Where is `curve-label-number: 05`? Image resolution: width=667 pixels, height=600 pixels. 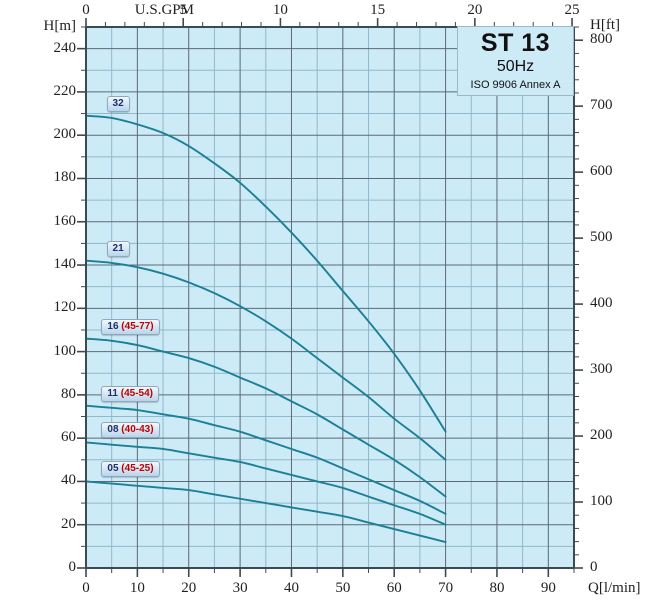 curve-label-number: 05 is located at coordinates (113, 469).